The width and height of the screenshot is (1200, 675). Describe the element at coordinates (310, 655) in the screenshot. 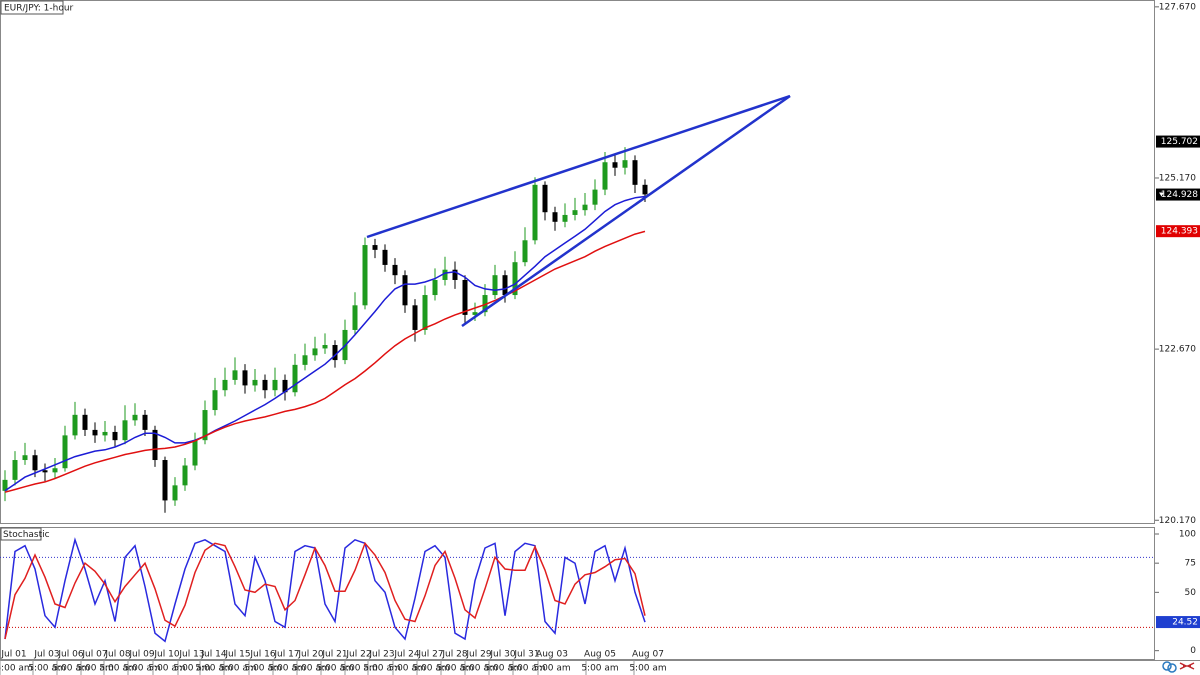

I see `x-tick-label: Jul 20` at that location.